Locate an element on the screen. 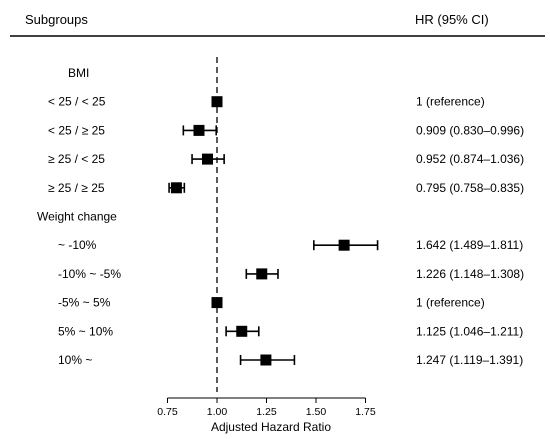  x-tick-label: 1.25 is located at coordinates (266, 412).